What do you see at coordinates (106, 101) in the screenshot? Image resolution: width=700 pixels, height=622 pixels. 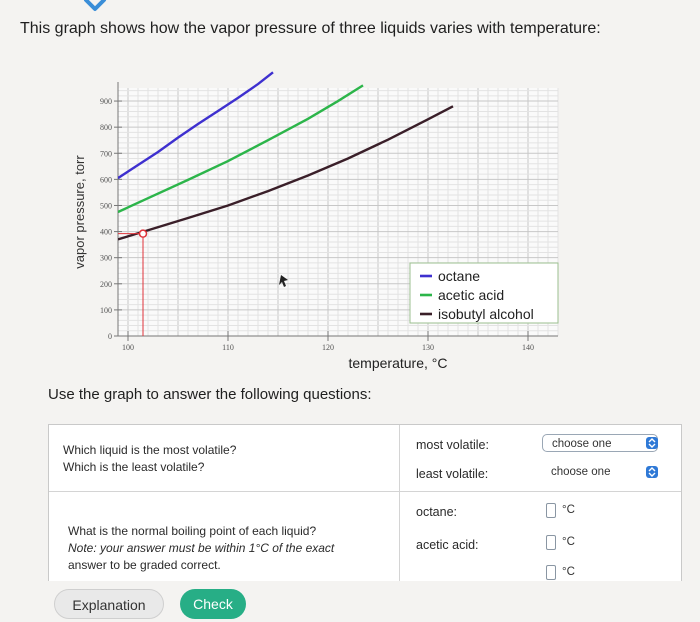 I see `y-tick-label: 900` at bounding box center [106, 101].